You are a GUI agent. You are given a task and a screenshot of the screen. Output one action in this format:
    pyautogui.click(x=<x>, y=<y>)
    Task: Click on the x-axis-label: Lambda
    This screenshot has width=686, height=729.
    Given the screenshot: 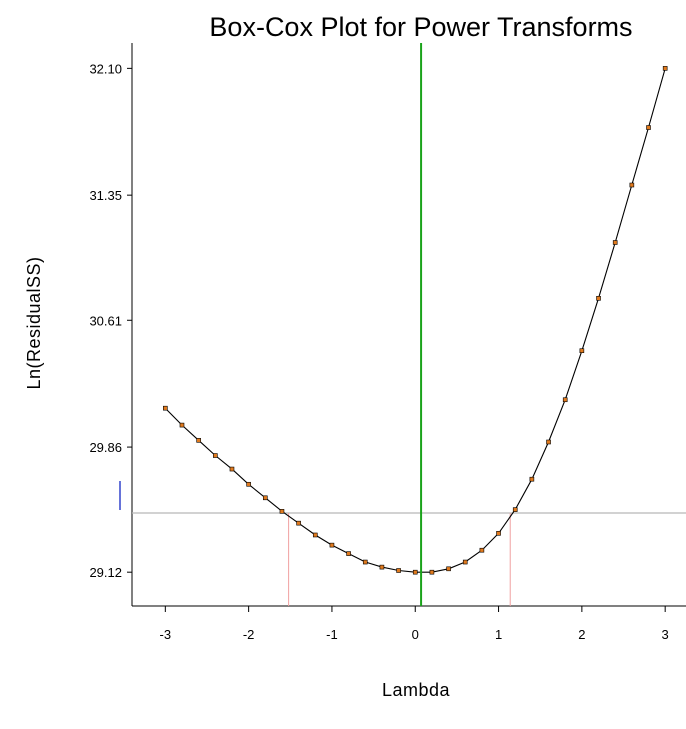 What is the action you would take?
    pyautogui.click(x=416, y=690)
    